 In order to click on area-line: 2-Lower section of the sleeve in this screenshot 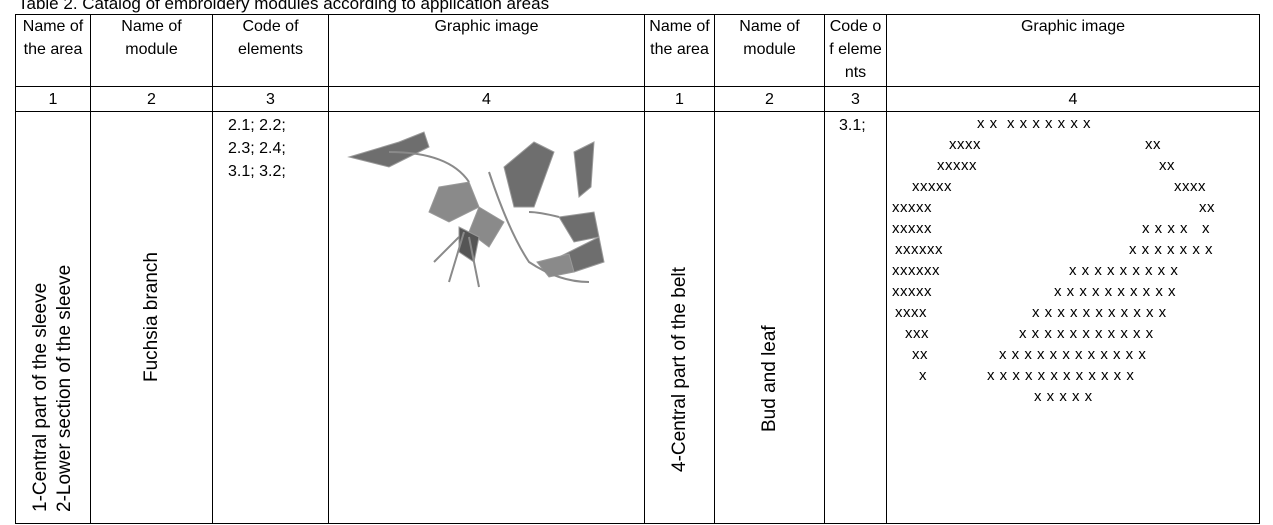, I will do `click(64, 388)`.